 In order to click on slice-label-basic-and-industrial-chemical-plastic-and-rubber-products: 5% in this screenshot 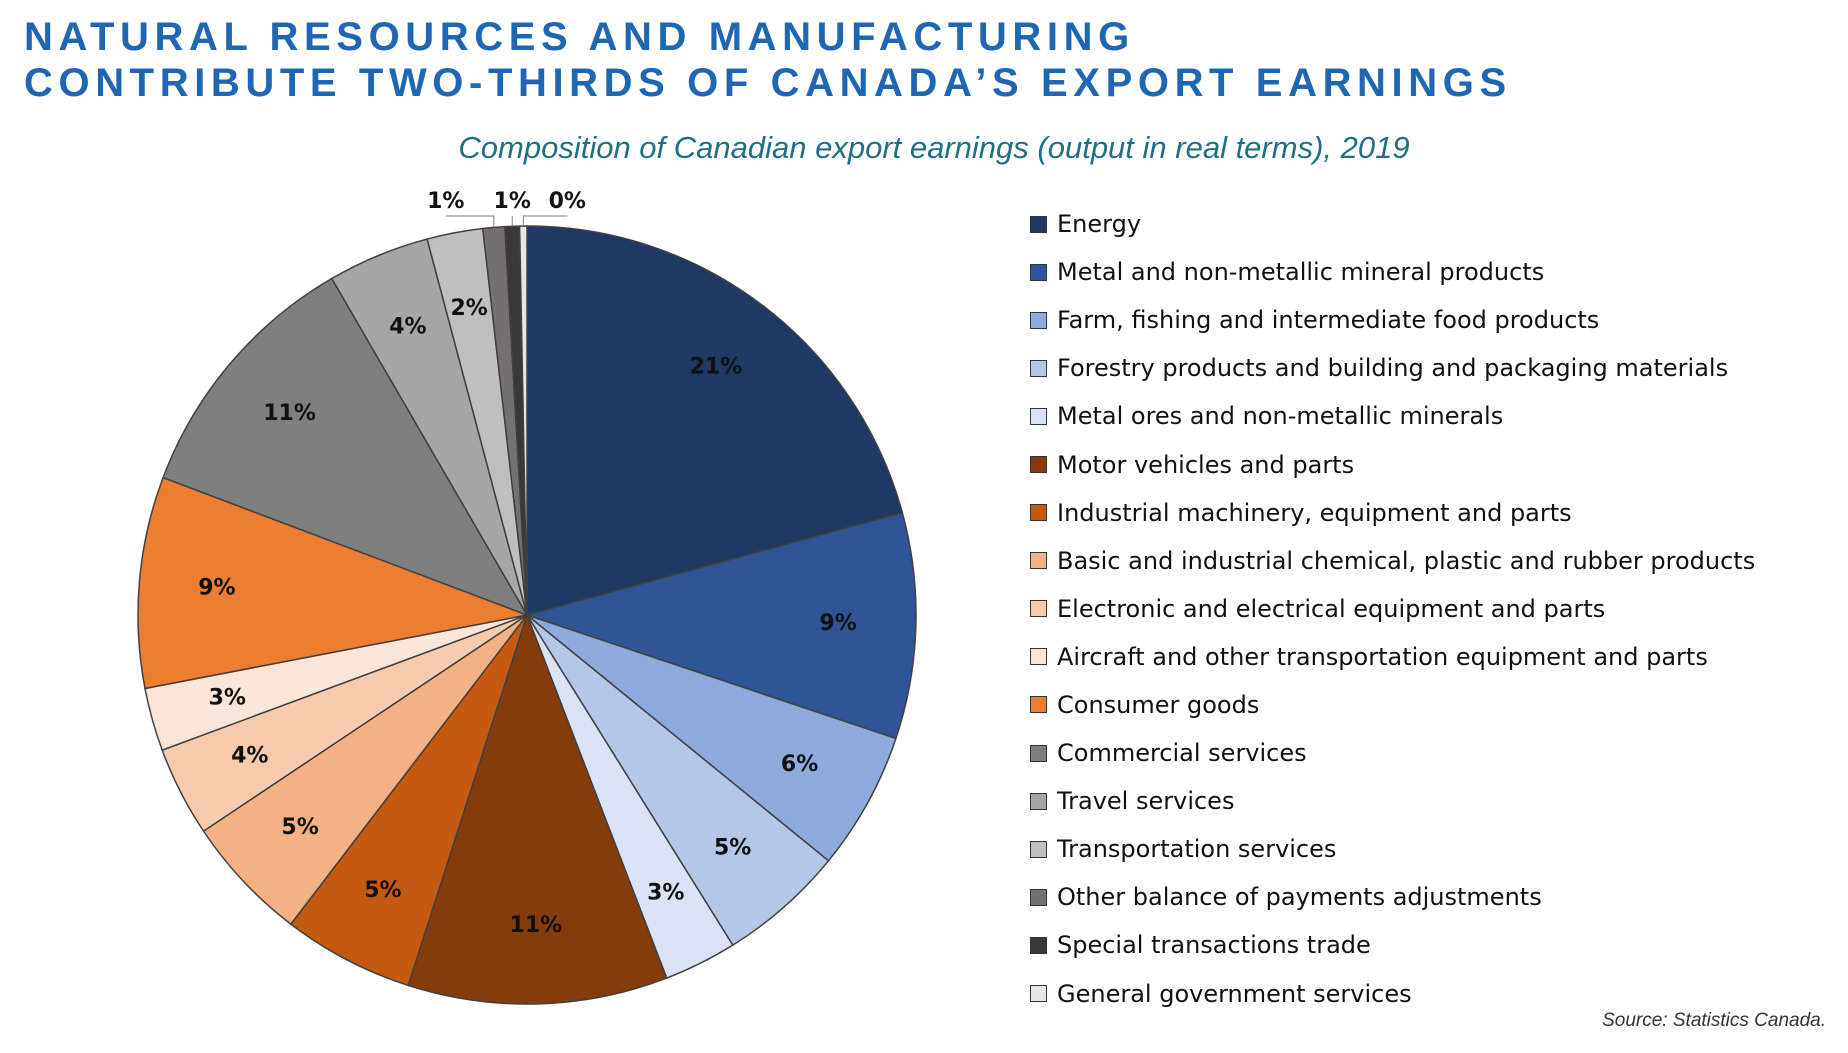, I will do `click(299, 827)`.